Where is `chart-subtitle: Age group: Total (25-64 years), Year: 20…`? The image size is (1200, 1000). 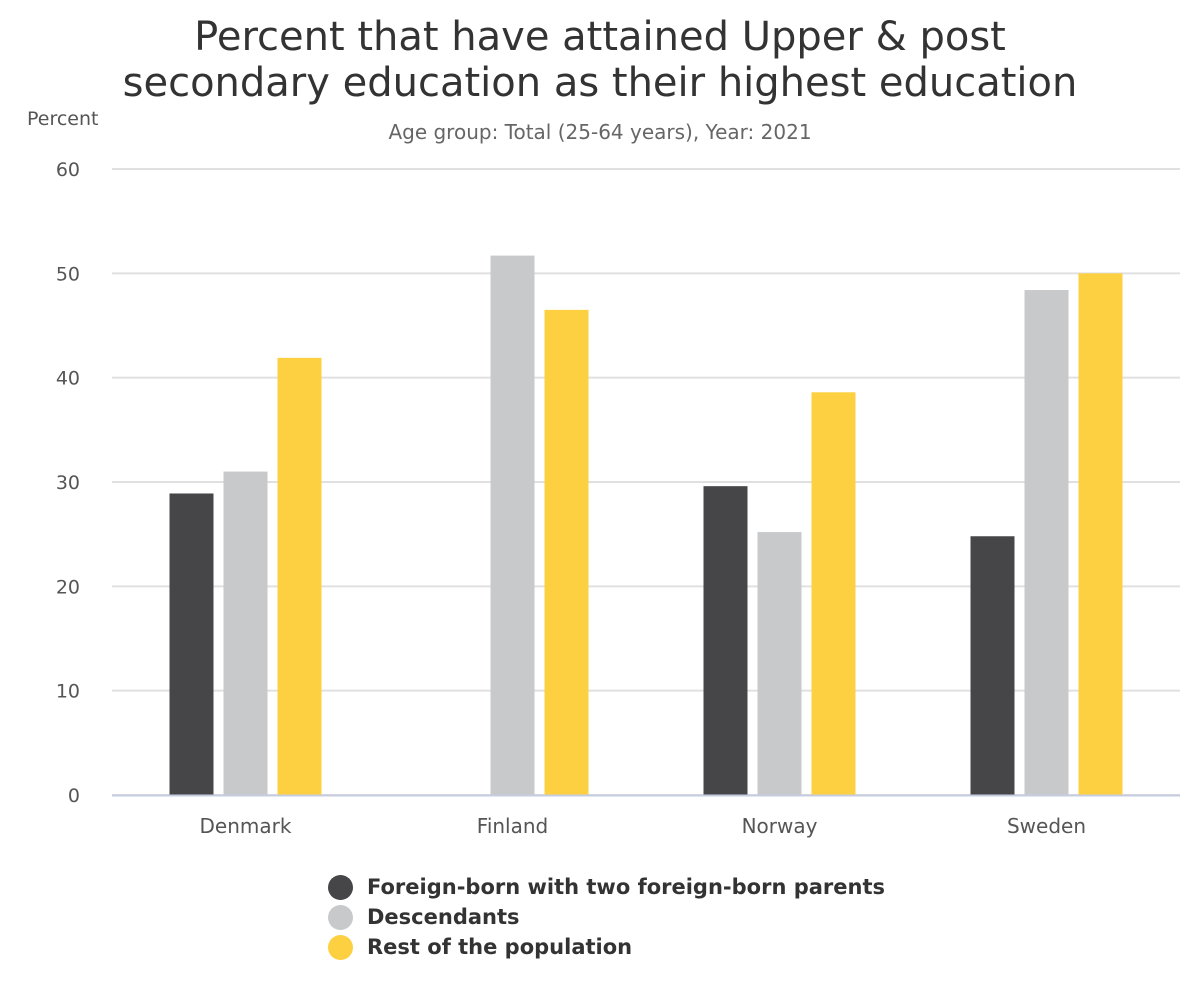 chart-subtitle: Age group: Total (25-64 years), Year: 20… is located at coordinates (600, 132).